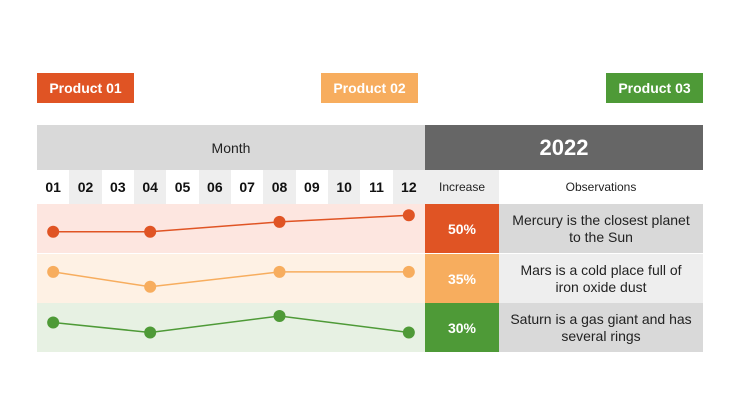 The image size is (740, 416). What do you see at coordinates (53, 187) in the screenshot?
I see `month-cell: 01` at bounding box center [53, 187].